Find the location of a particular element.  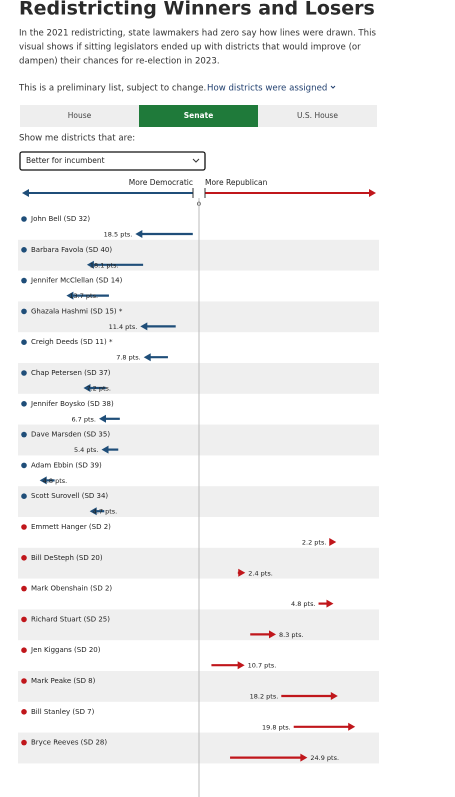

name: Scott Surovell (SD 34) is located at coordinates (69, 496).